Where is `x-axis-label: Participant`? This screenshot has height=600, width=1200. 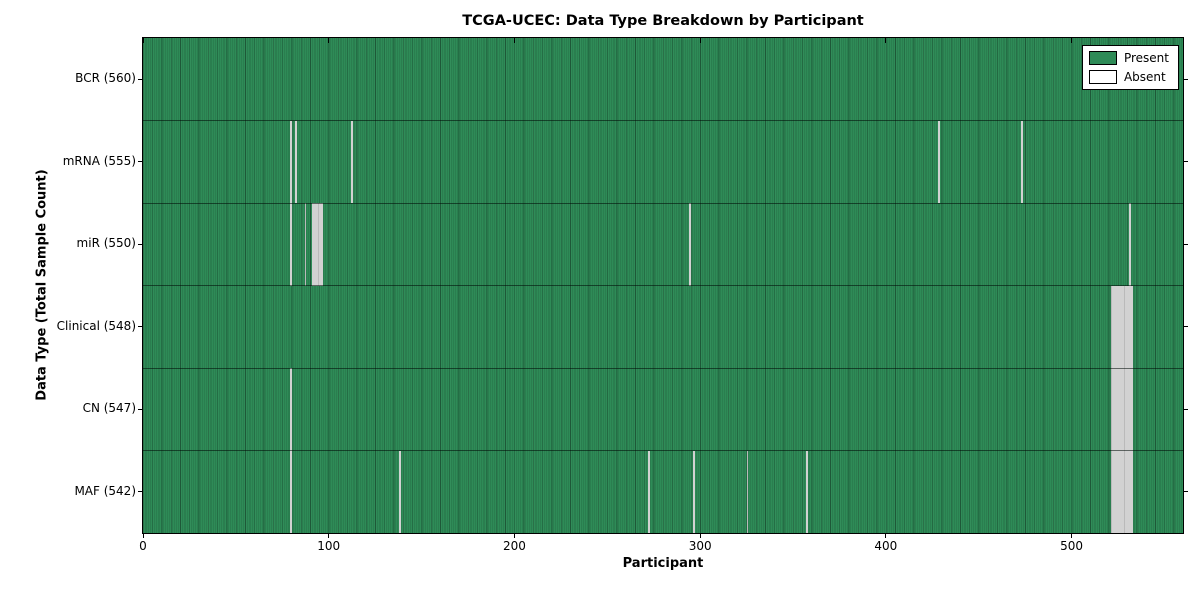 x-axis-label: Participant is located at coordinates (663, 563).